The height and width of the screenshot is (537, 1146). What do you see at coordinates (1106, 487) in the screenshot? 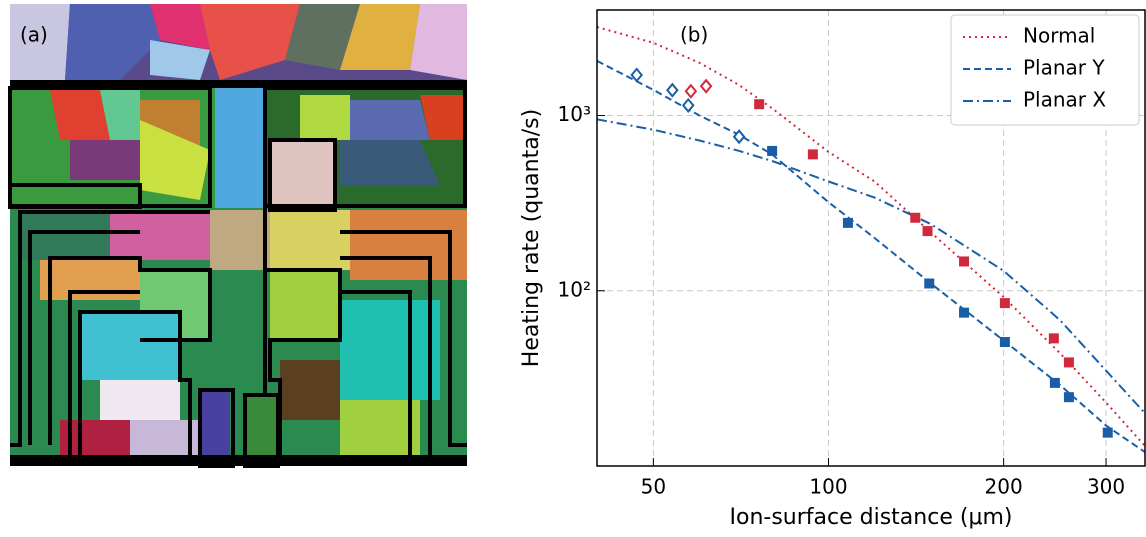
I see `x-tick-label: 300` at bounding box center [1106, 487].